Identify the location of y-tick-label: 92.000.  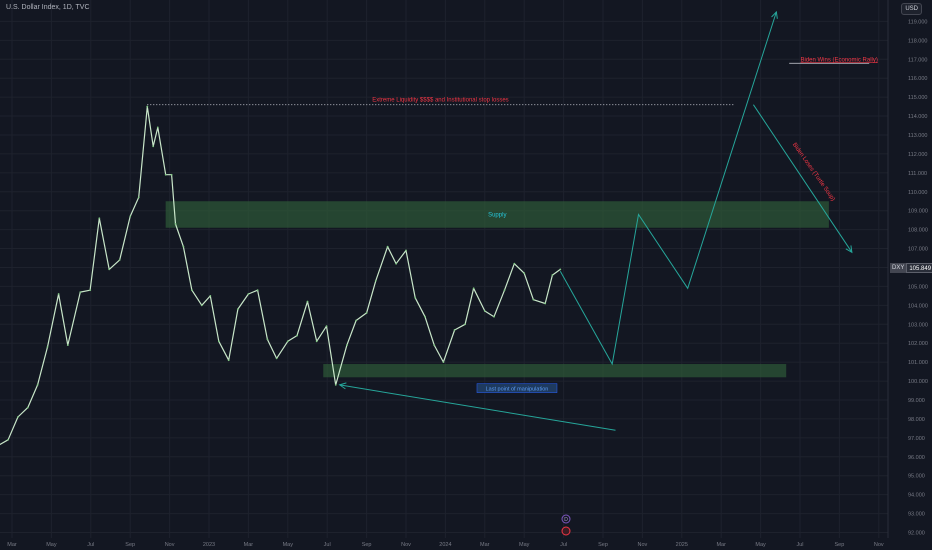
(916, 534).